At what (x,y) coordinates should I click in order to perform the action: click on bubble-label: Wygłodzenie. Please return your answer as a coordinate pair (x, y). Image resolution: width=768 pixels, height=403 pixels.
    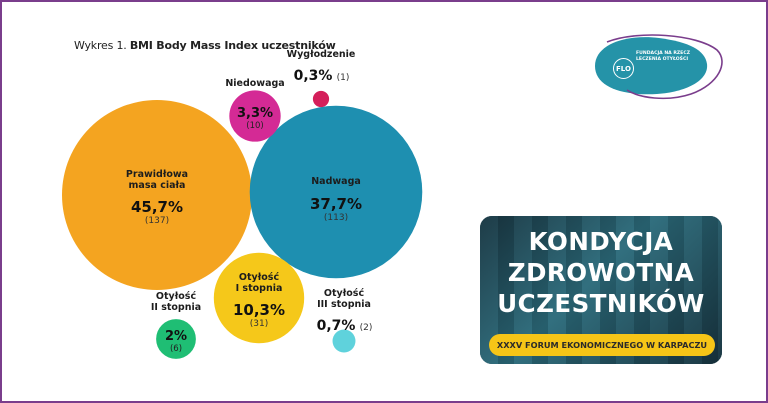
    Looking at the image, I should click on (321, 54).